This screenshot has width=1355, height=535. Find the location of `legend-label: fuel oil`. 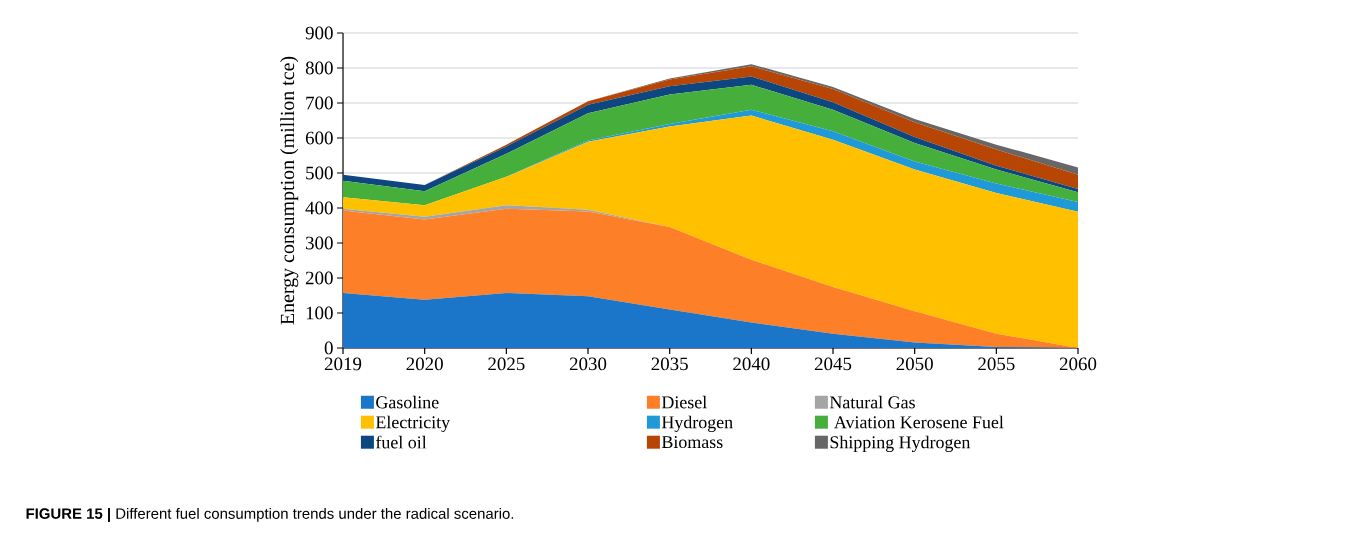

legend-label: fuel oil is located at coordinates (401, 442).